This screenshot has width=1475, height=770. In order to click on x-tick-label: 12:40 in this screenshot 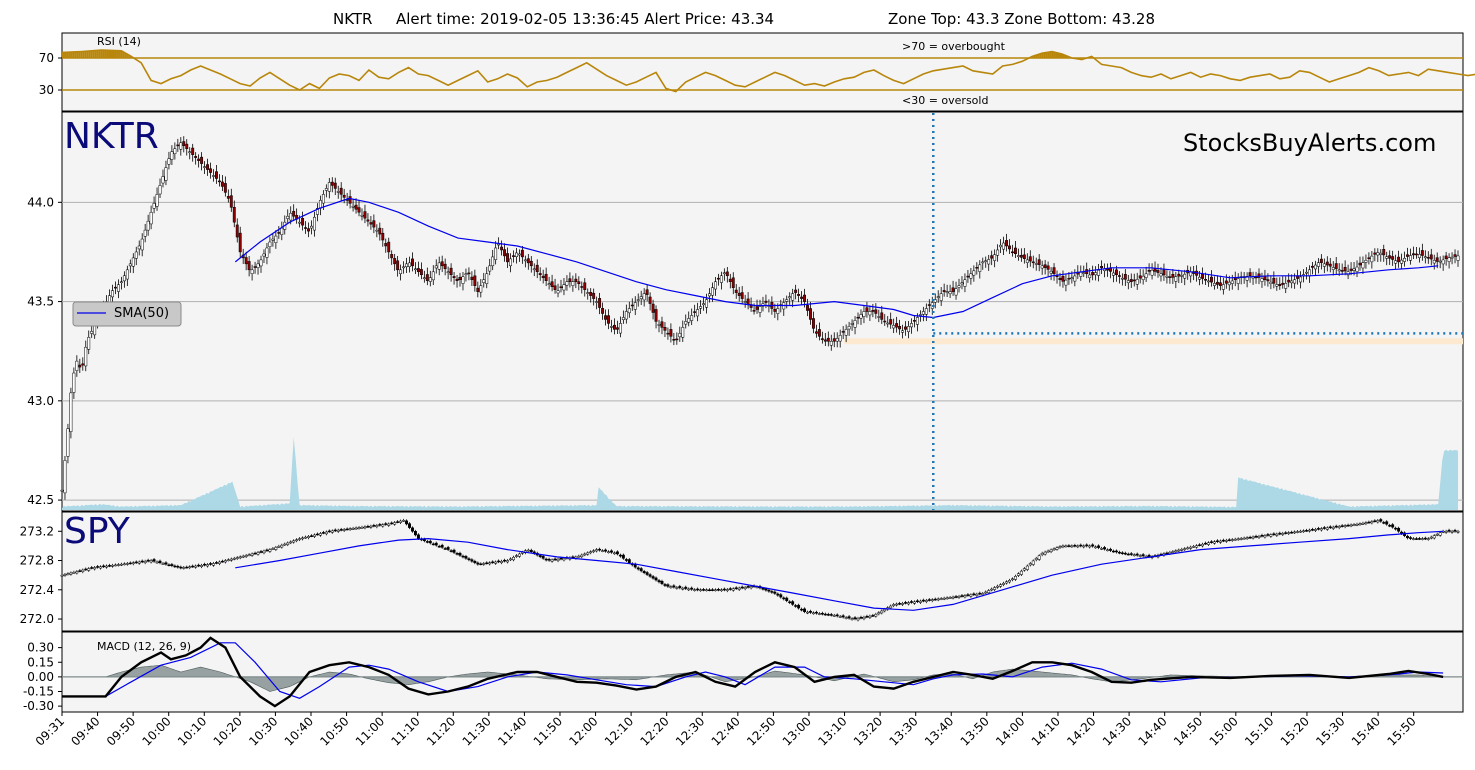, I will do `click(726, 731)`.